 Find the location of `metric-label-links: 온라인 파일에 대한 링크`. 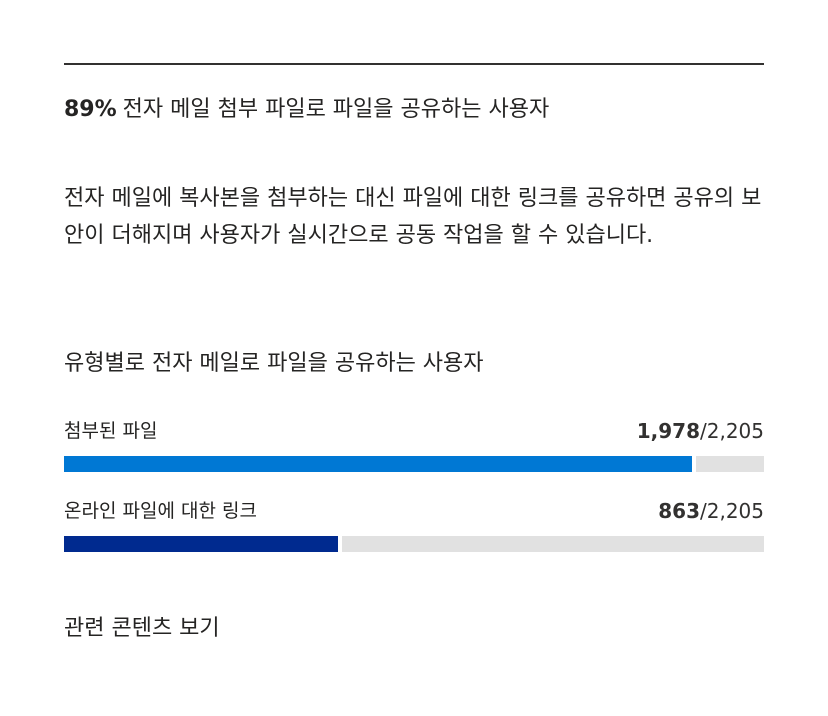

metric-label-links: 온라인 파일에 대한 링크 is located at coordinates (160, 511).